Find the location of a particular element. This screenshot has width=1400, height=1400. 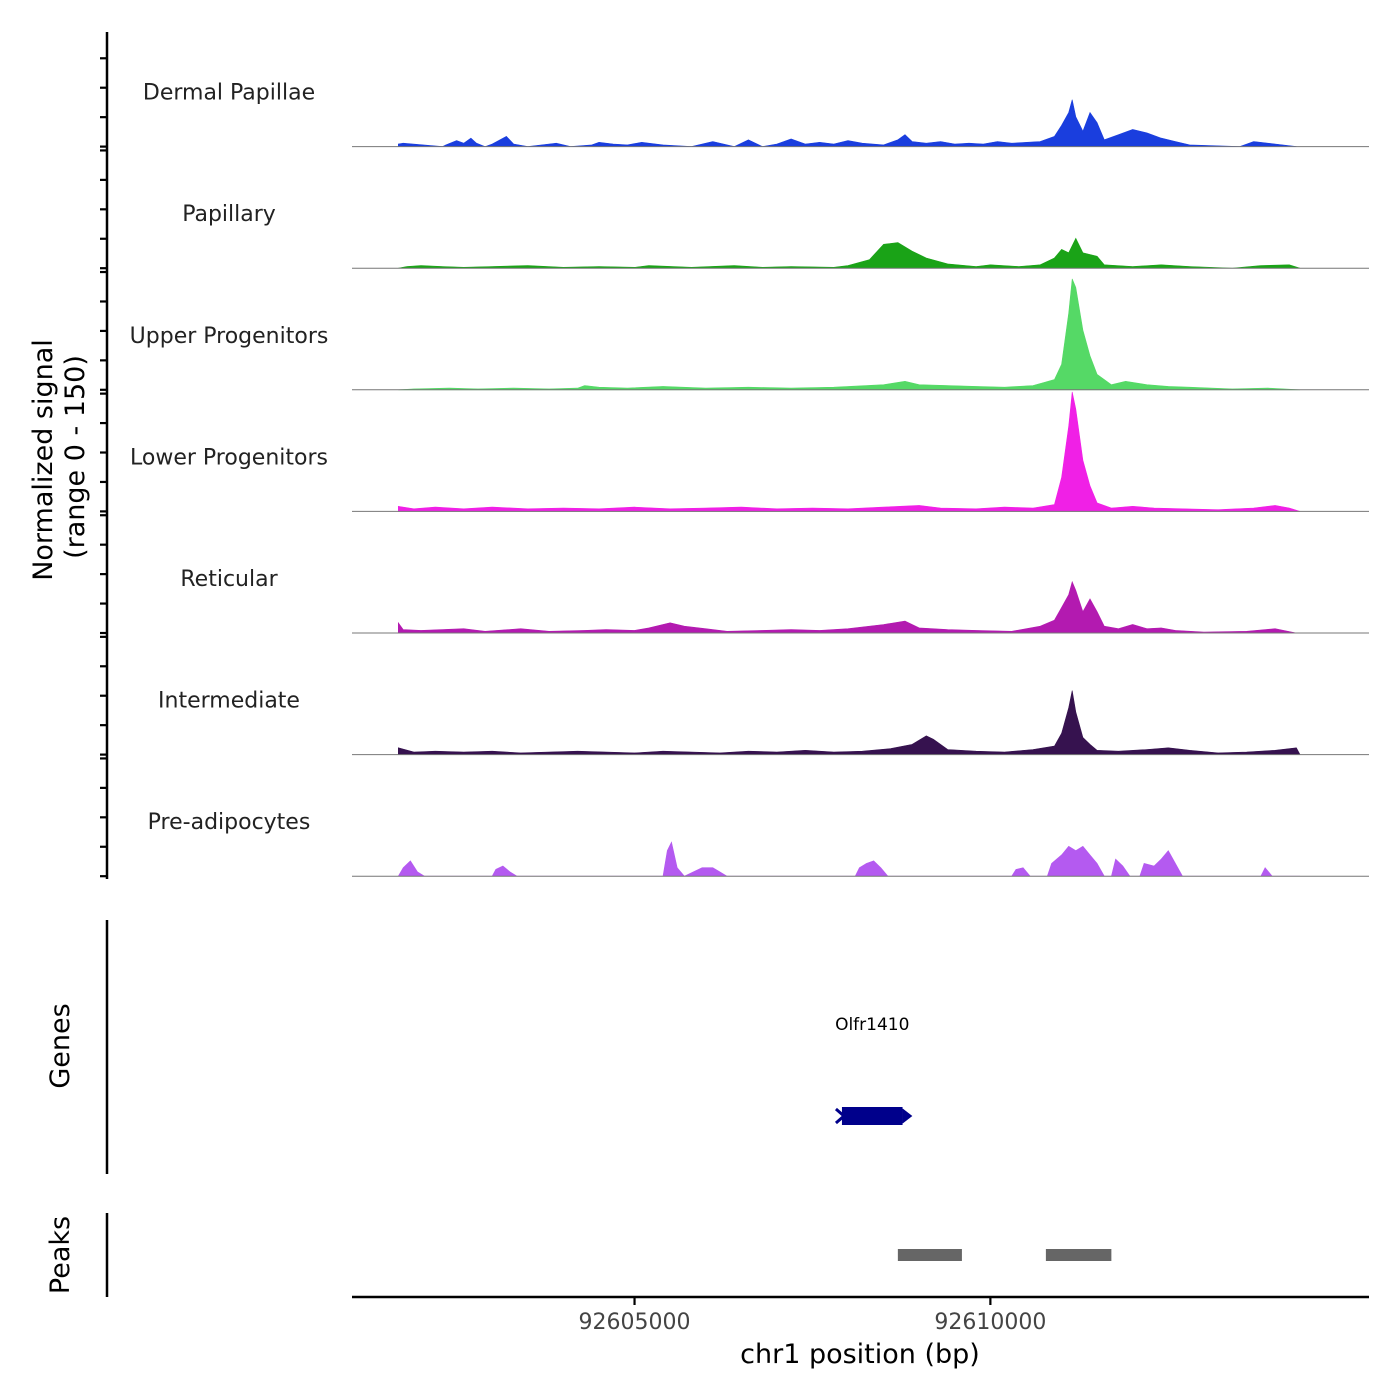

peak-track is located at coordinates (1004, 1255).